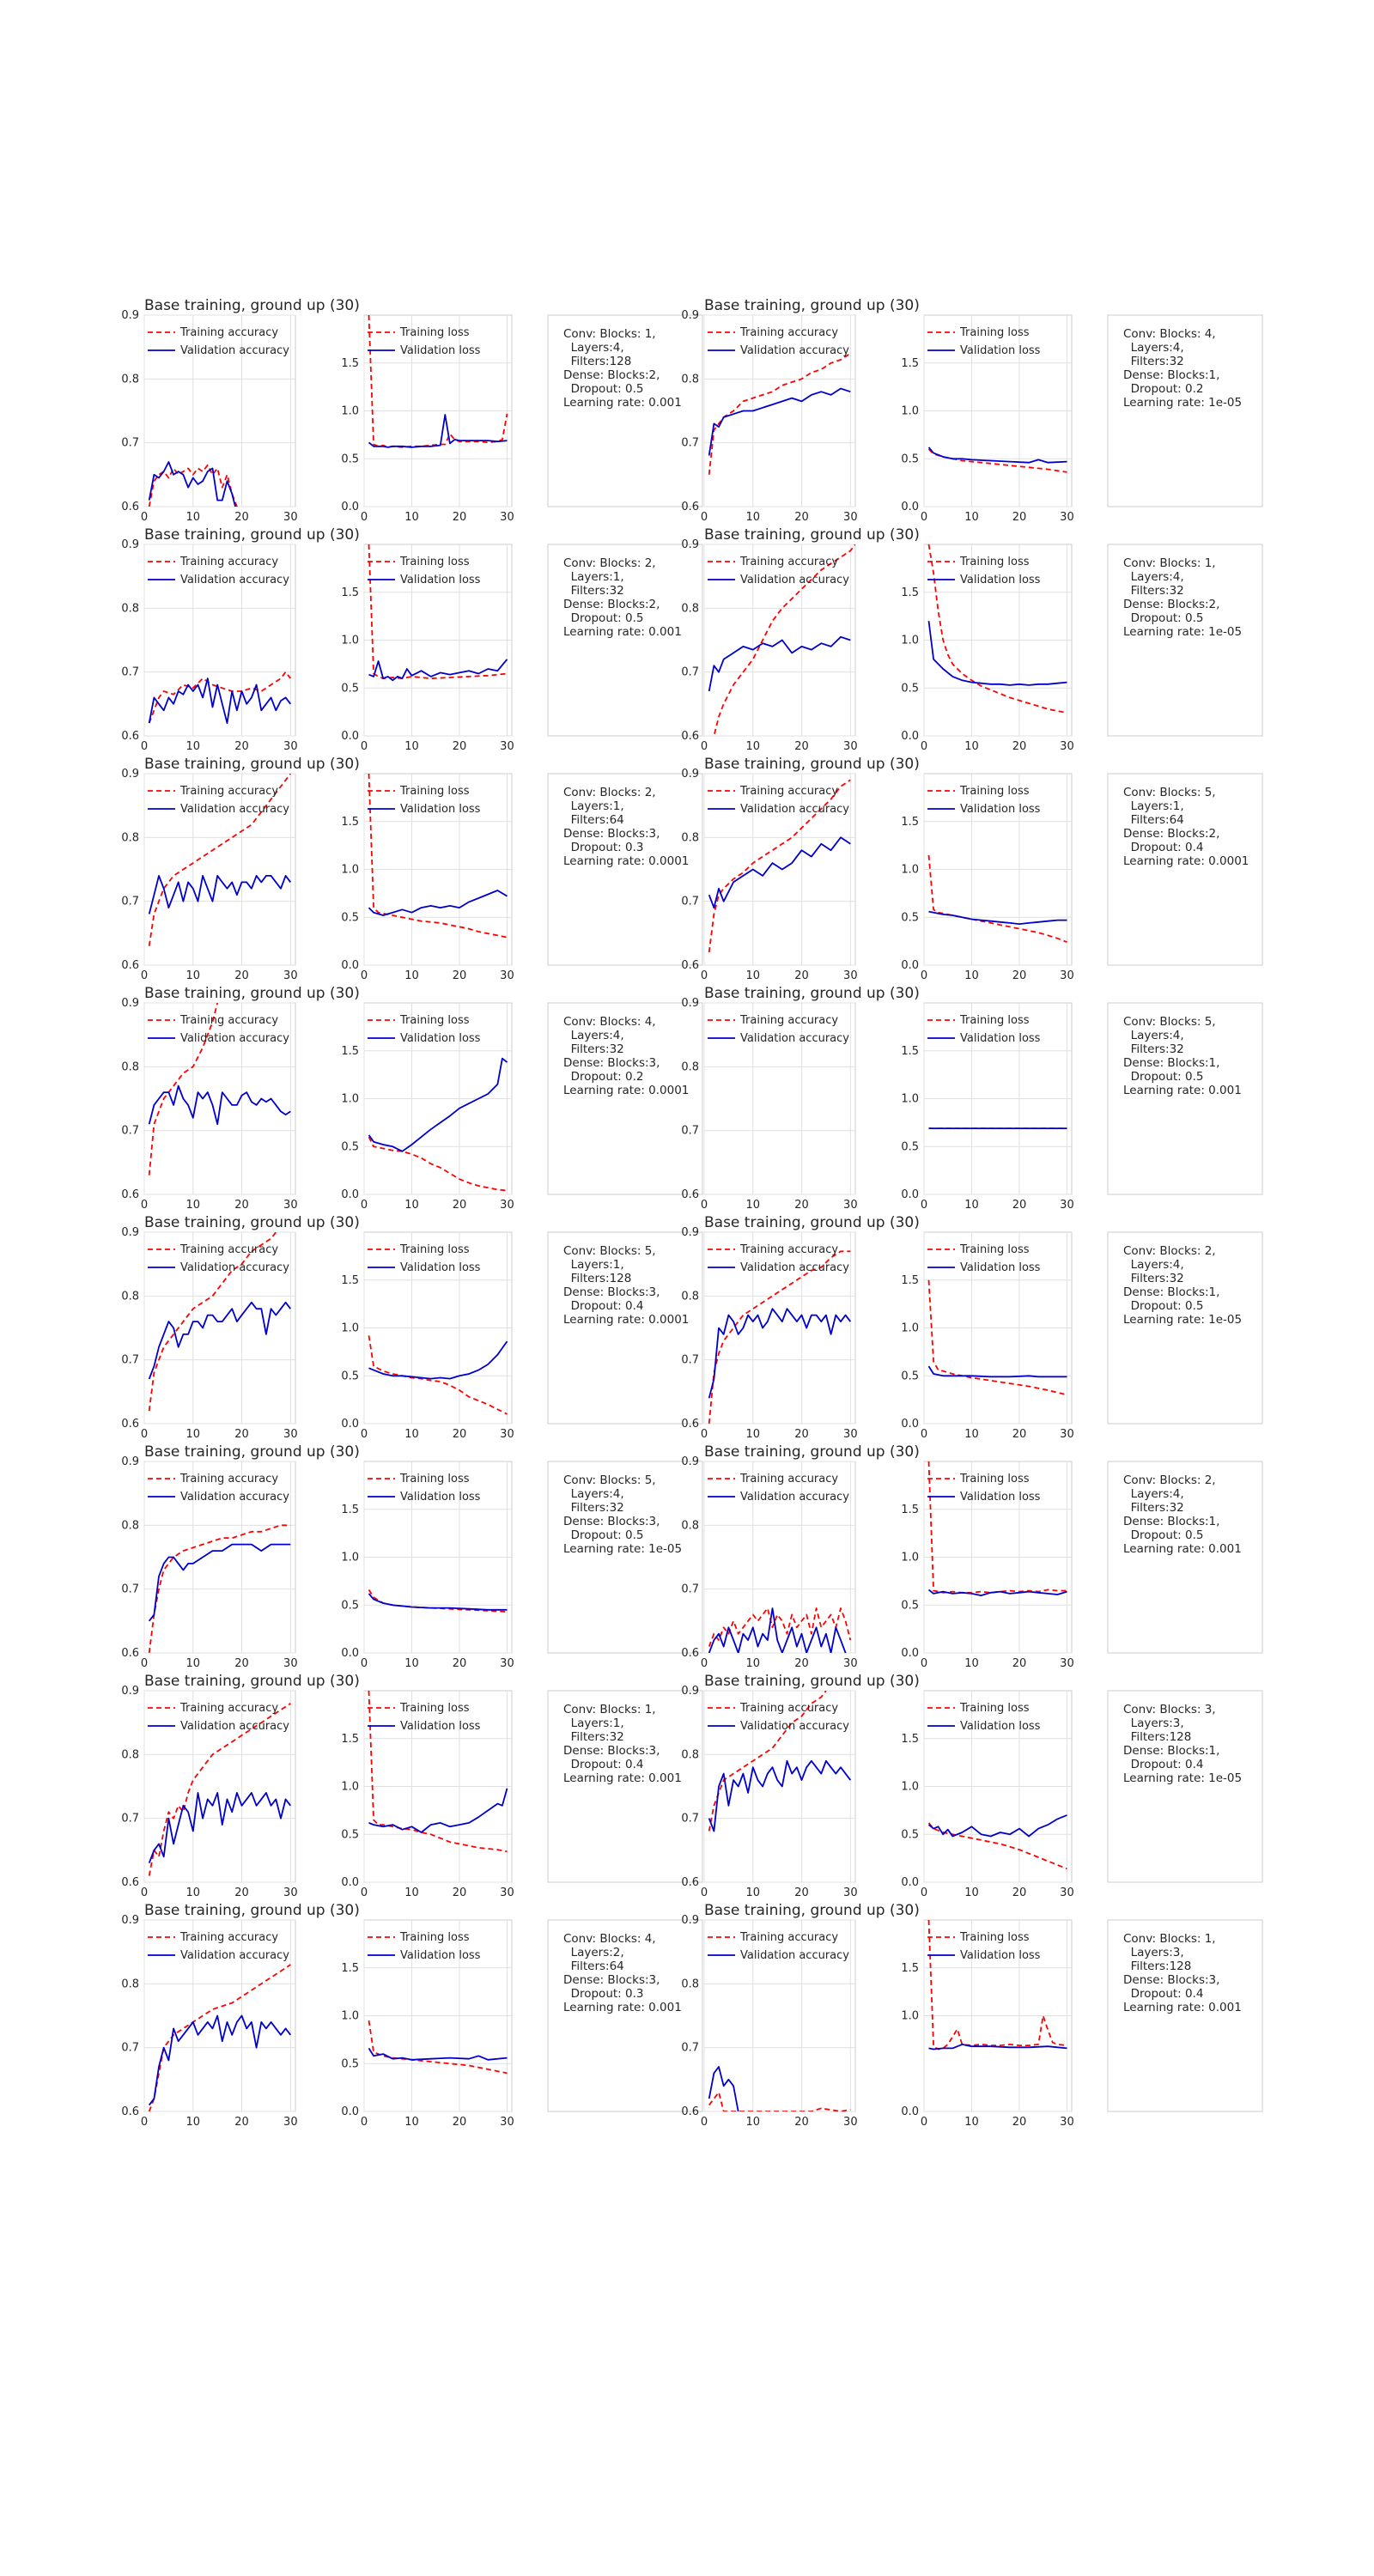 This screenshot has width=1374, height=2576. Describe the element at coordinates (597, 1279) in the screenshot. I see `config-line: Filters:128` at that location.